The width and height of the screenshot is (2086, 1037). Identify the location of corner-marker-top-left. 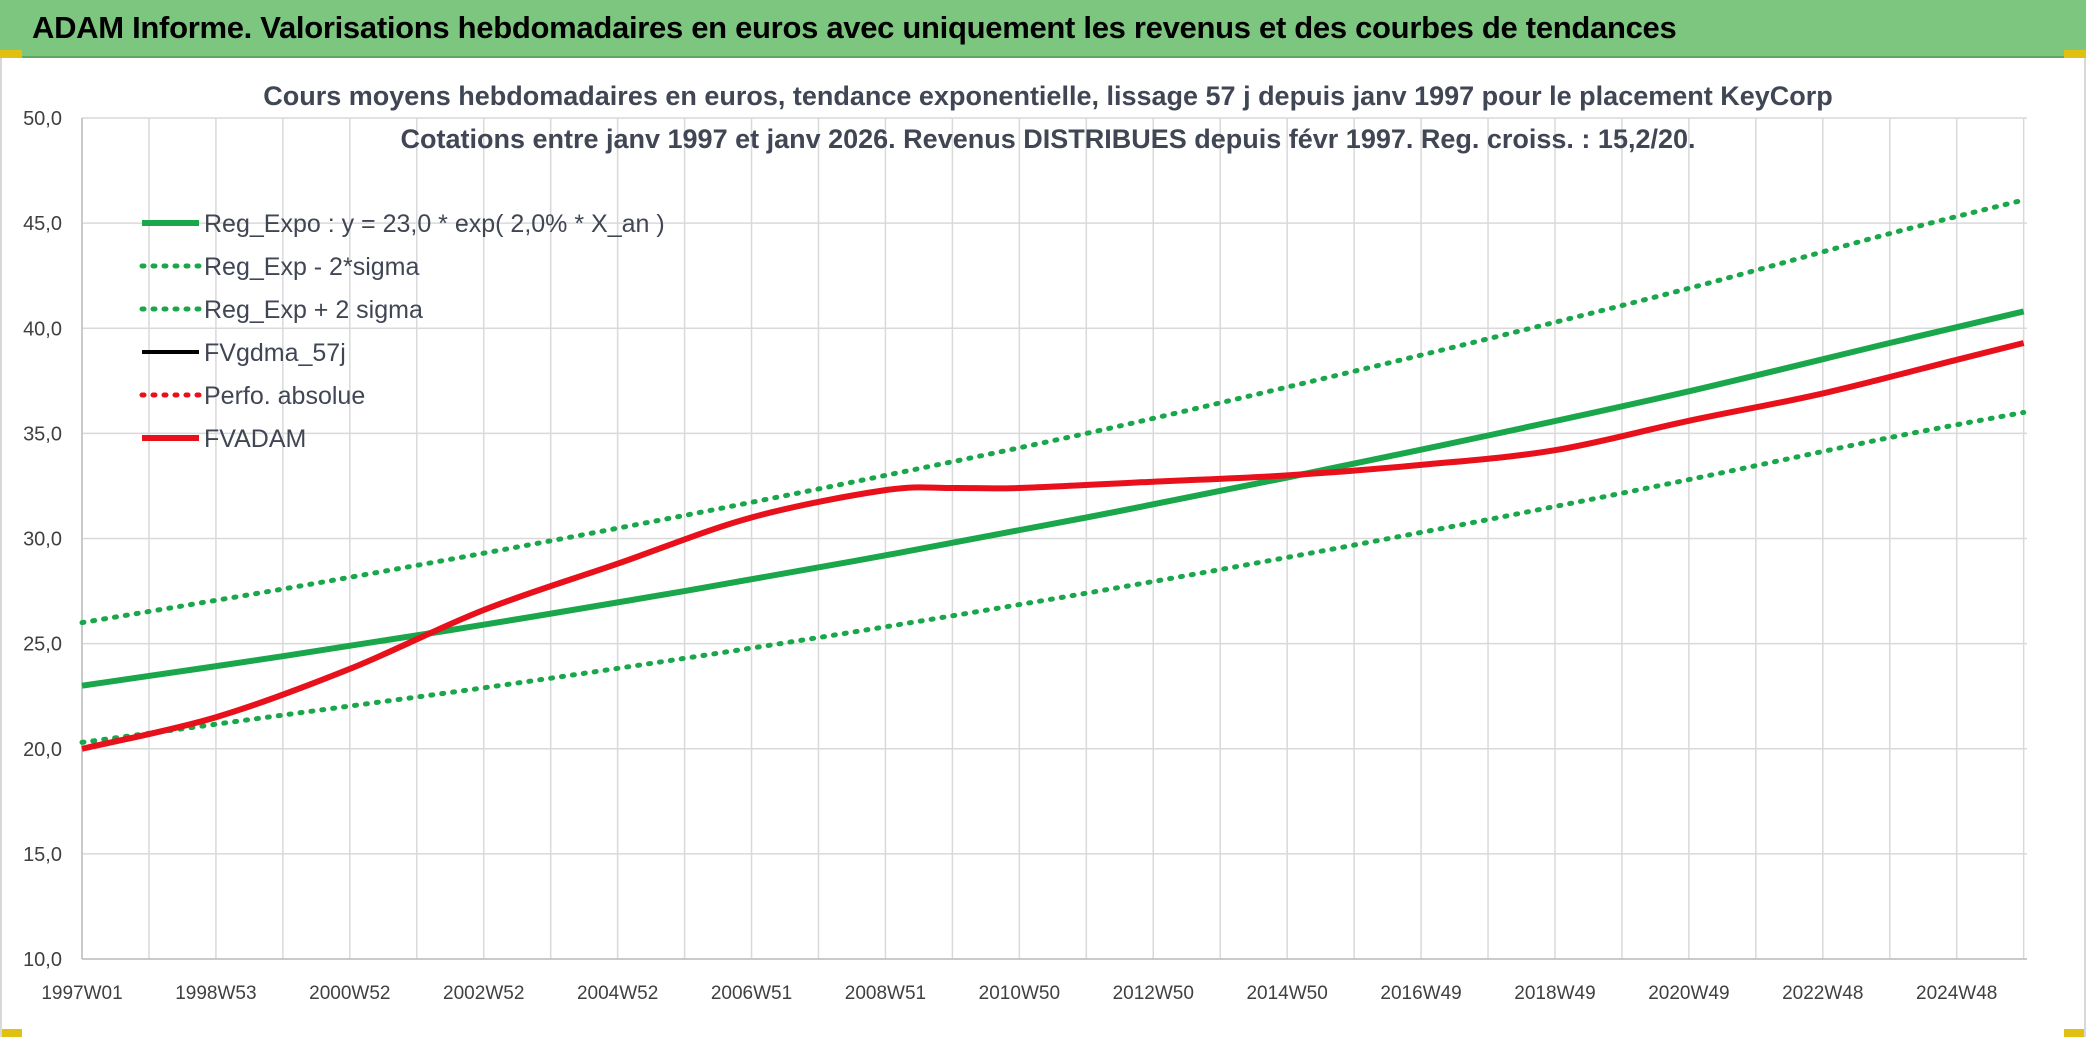
(11, 54).